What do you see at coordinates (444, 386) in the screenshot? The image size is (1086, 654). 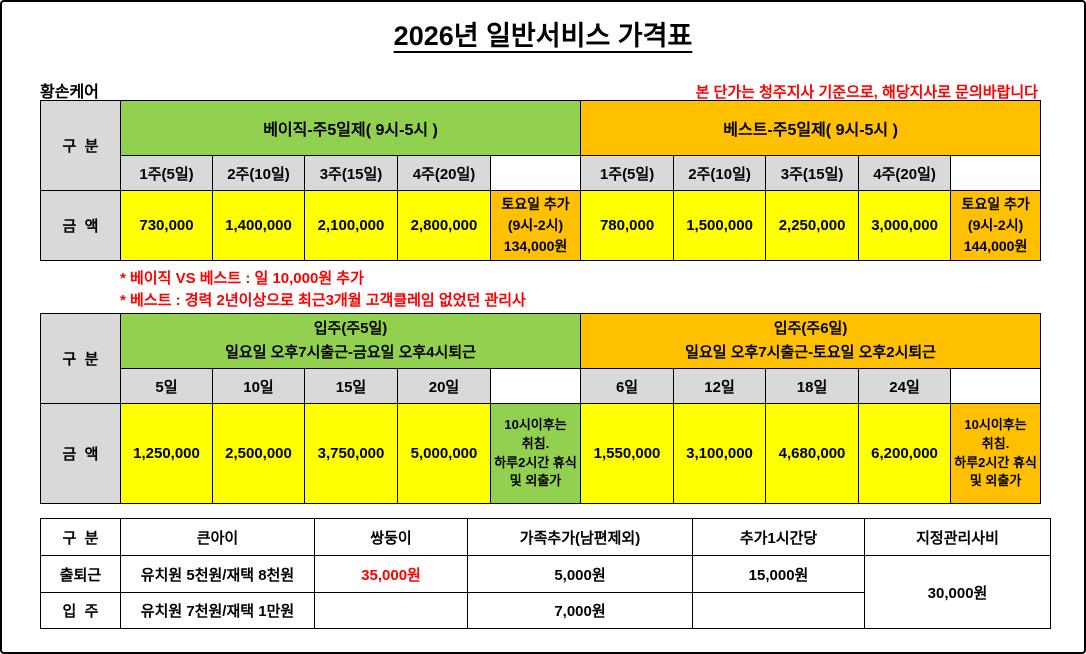 I see `table2-week5-col-20d: 20일` at bounding box center [444, 386].